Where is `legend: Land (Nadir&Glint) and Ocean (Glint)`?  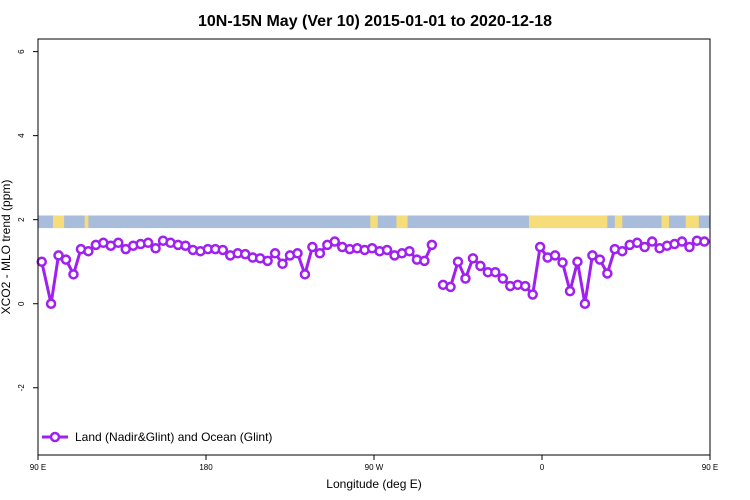 legend: Land (Nadir&Glint) and Ocean (Glint) is located at coordinates (157, 437).